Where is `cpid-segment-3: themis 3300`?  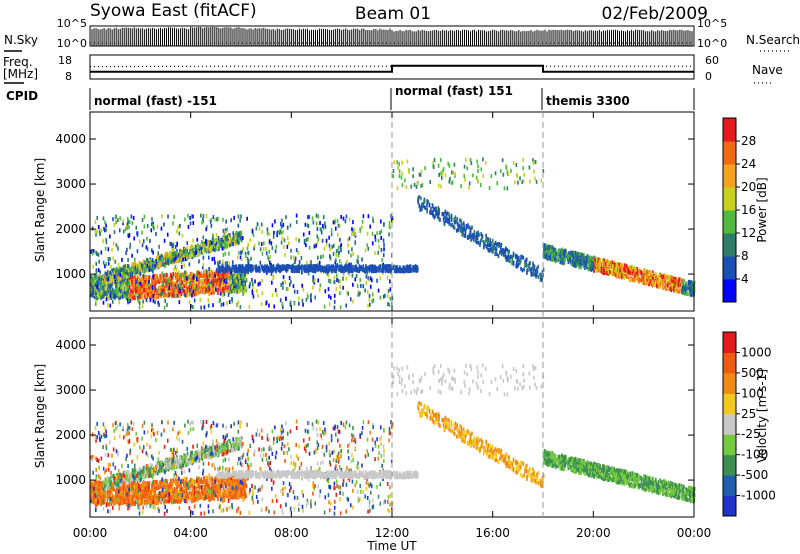
cpid-segment-3: themis 3300 is located at coordinates (588, 101).